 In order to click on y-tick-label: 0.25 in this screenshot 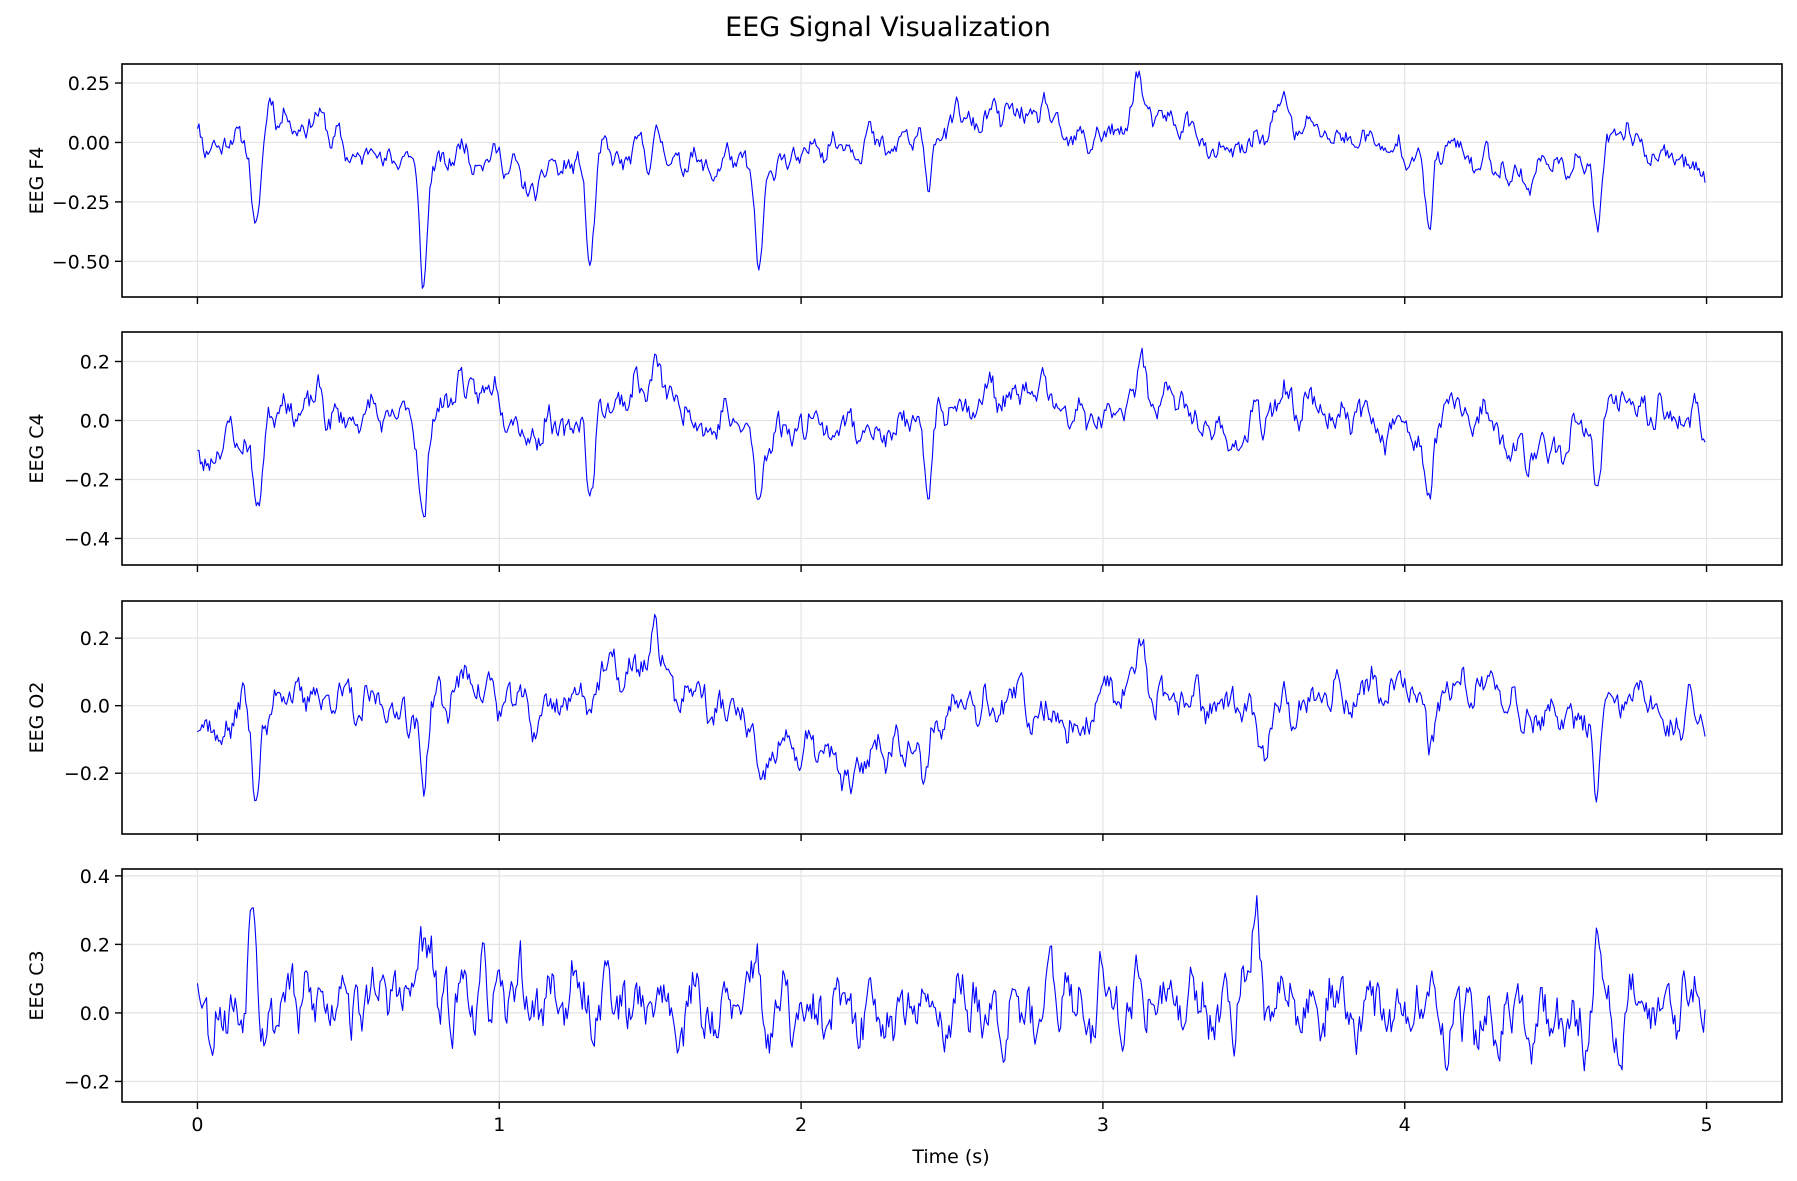, I will do `click(89, 84)`.